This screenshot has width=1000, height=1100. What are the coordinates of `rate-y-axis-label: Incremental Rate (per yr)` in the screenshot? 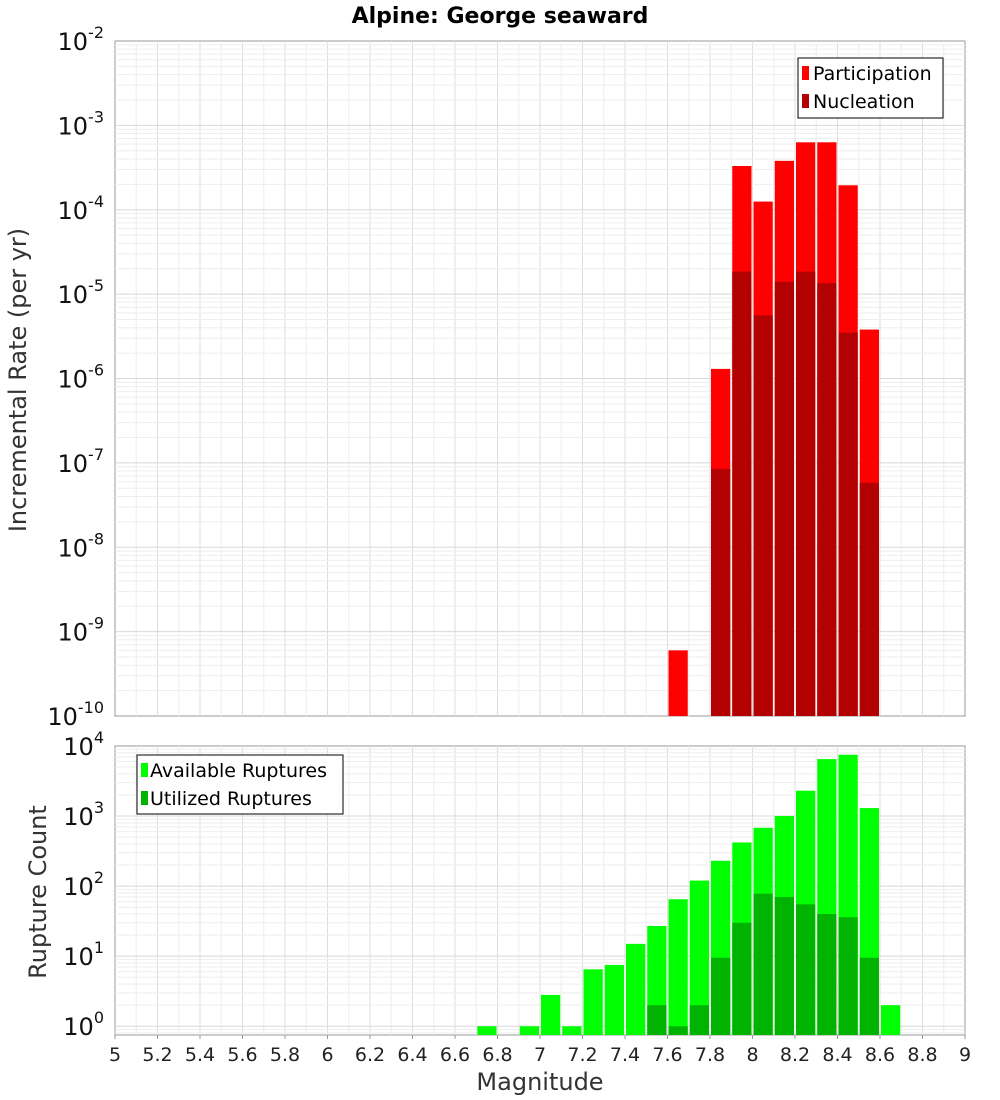 It's located at (18, 380).